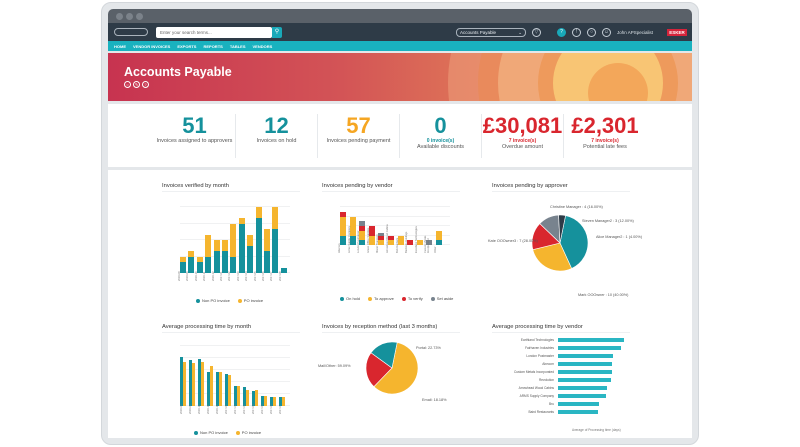  Describe the element at coordinates (523, 135) in the screenshot. I see `kpi-tile: £30,081 7 invoice(s) Overdue amount` at that location.